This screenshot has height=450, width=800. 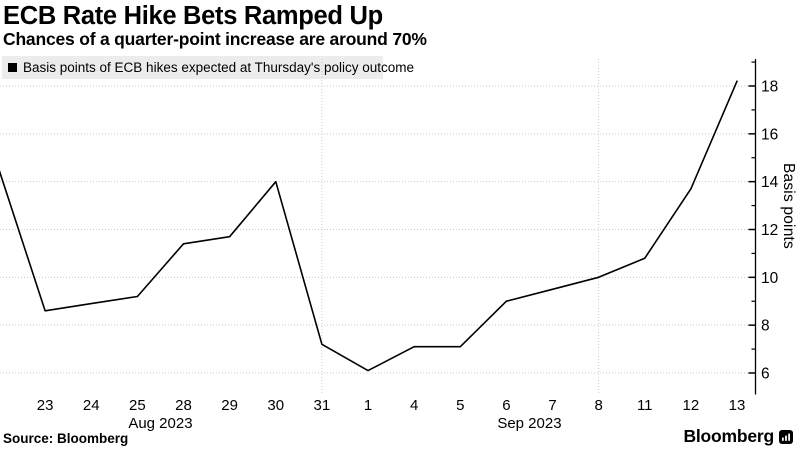 I want to click on svg-text: 11, so click(x=645, y=405).